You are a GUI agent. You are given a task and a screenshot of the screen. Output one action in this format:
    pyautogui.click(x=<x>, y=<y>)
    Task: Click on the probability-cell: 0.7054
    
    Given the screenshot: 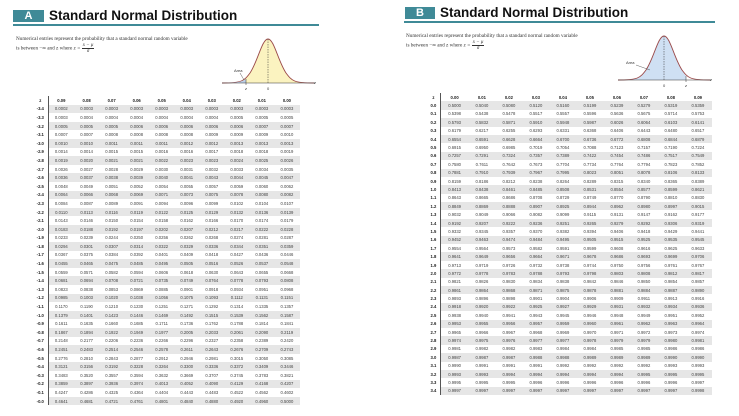 What is the action you would take?
    pyautogui.click(x=563, y=148)
    